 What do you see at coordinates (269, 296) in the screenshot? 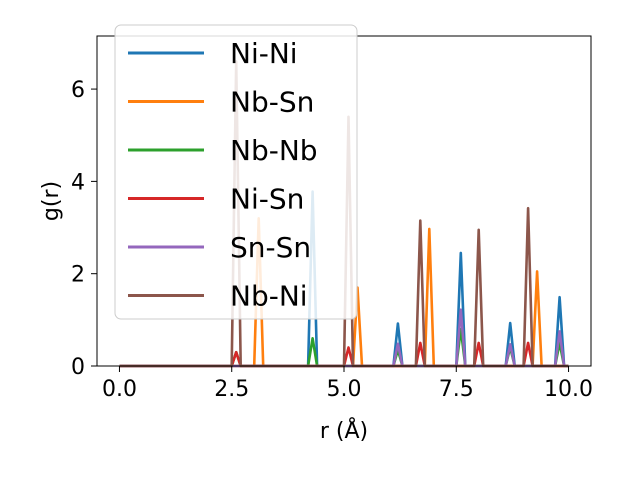
I see `legend-label: Nb-Ni` at bounding box center [269, 296].